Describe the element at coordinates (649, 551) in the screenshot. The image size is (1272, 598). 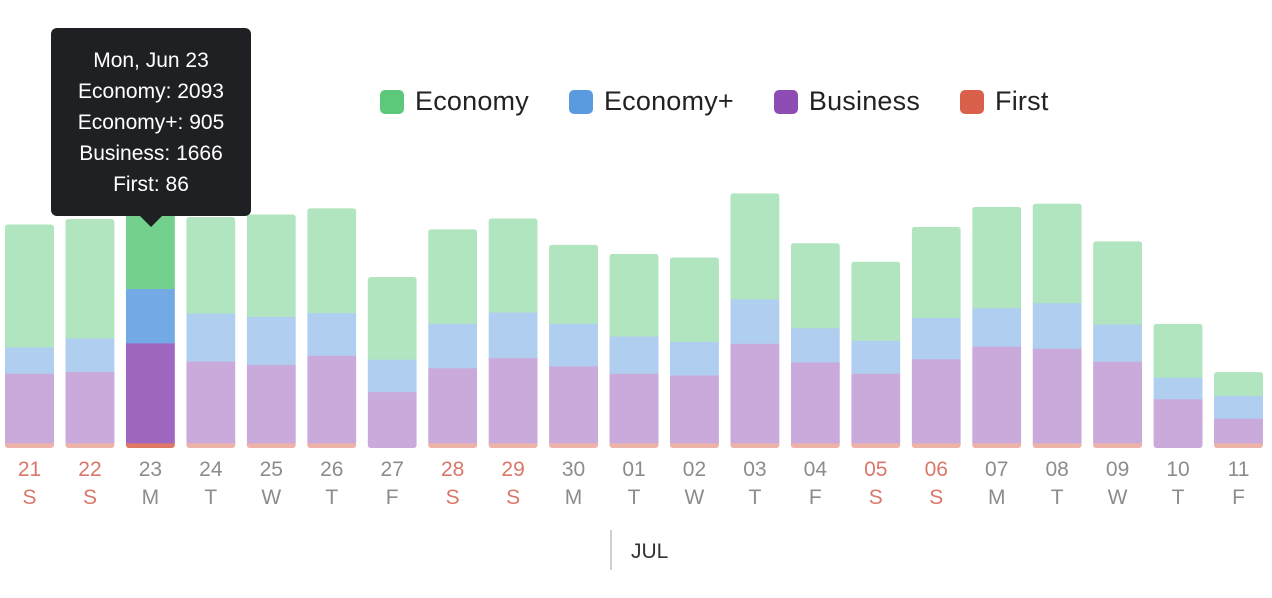
I see `month-label: JUL` at that location.